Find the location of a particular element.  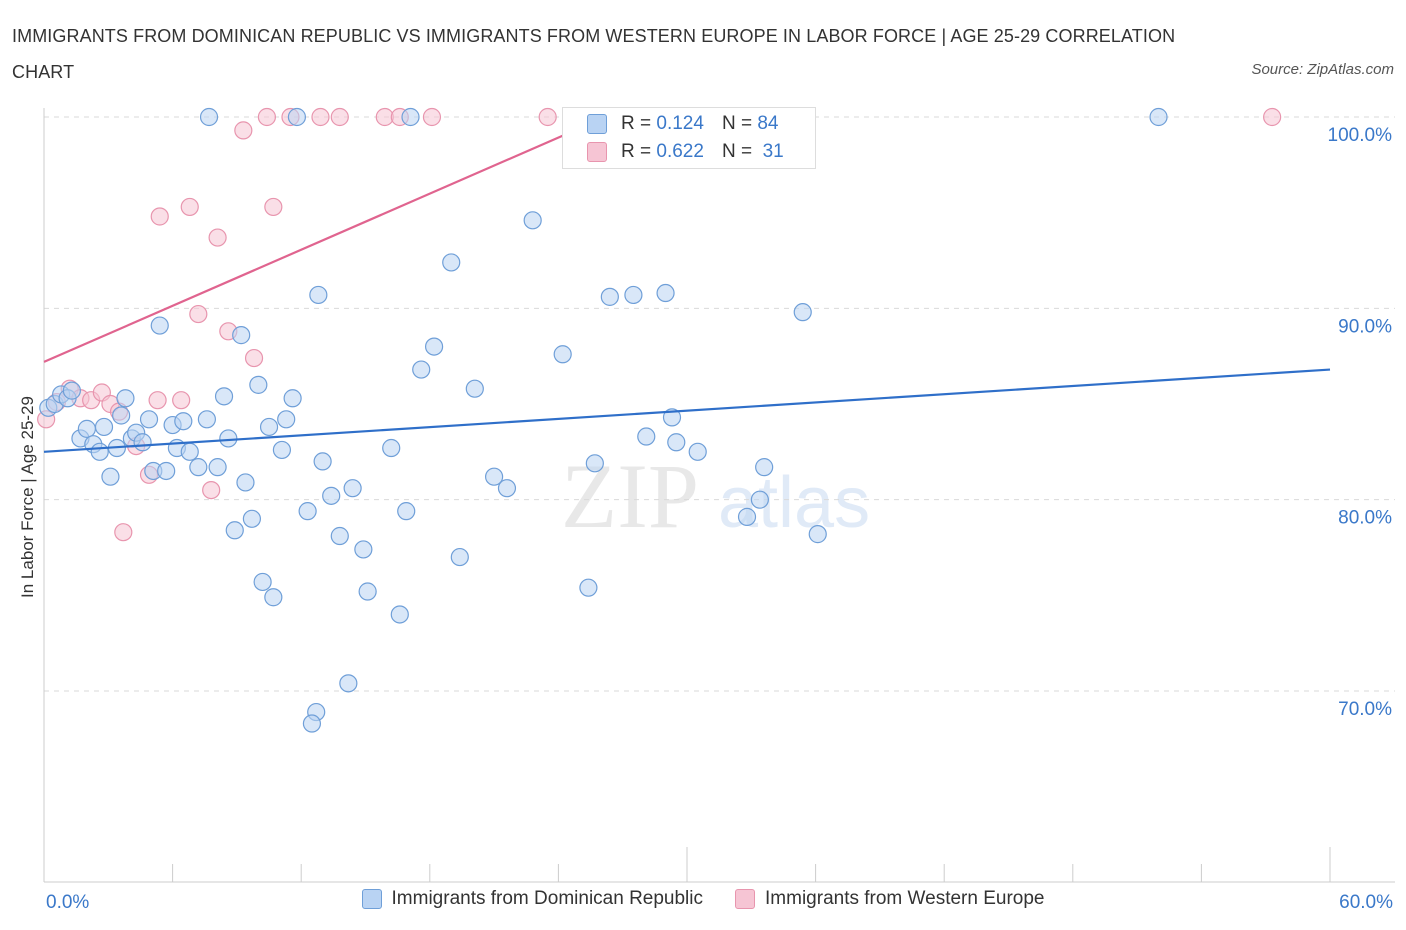

legend-label-dominican: Immigrants from Dominican Republic is located at coordinates (547, 898).